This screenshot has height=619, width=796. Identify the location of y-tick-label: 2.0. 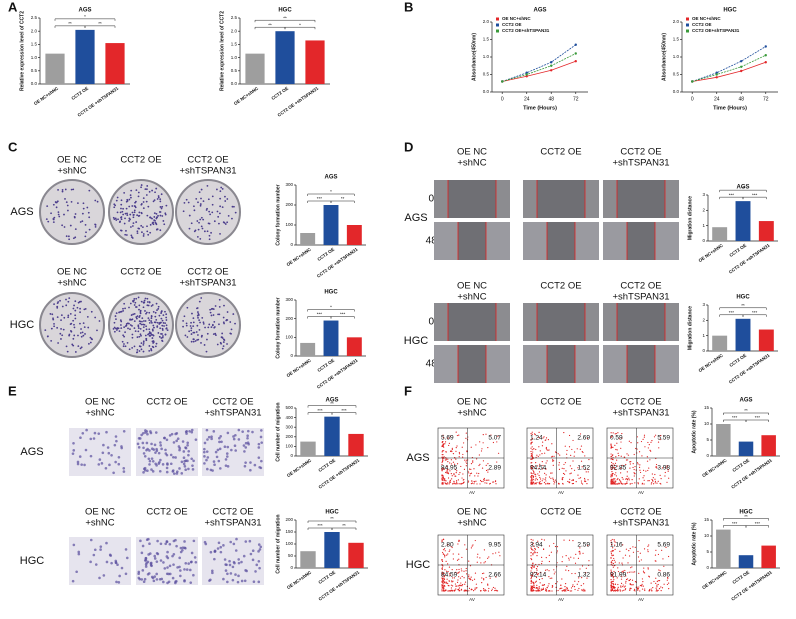
(486, 21).